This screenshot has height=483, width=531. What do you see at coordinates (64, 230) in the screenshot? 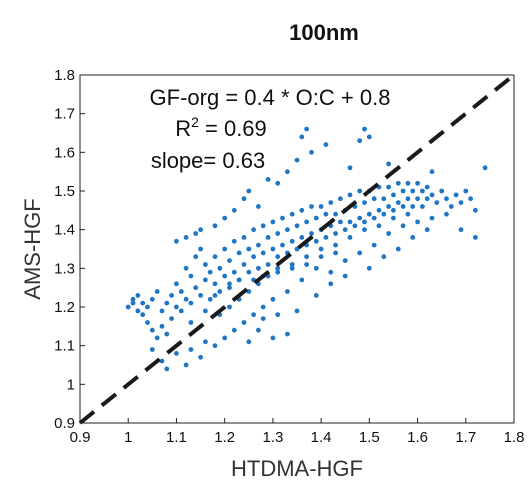
I see `y-tick-label: 1.4` at bounding box center [64, 230].